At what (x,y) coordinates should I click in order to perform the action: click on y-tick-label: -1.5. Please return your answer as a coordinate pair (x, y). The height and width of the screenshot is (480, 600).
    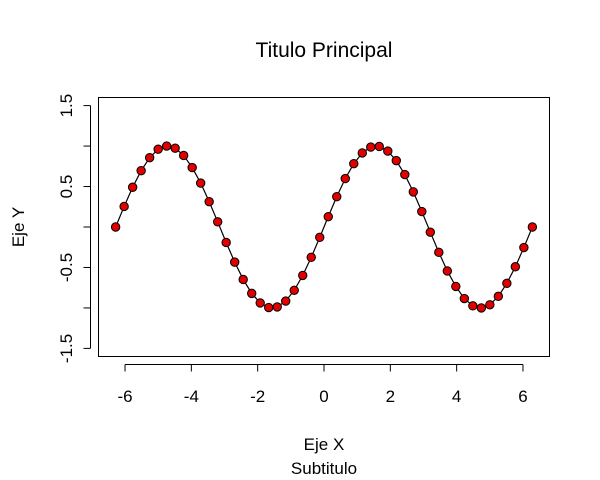
    Looking at the image, I should click on (66, 348).